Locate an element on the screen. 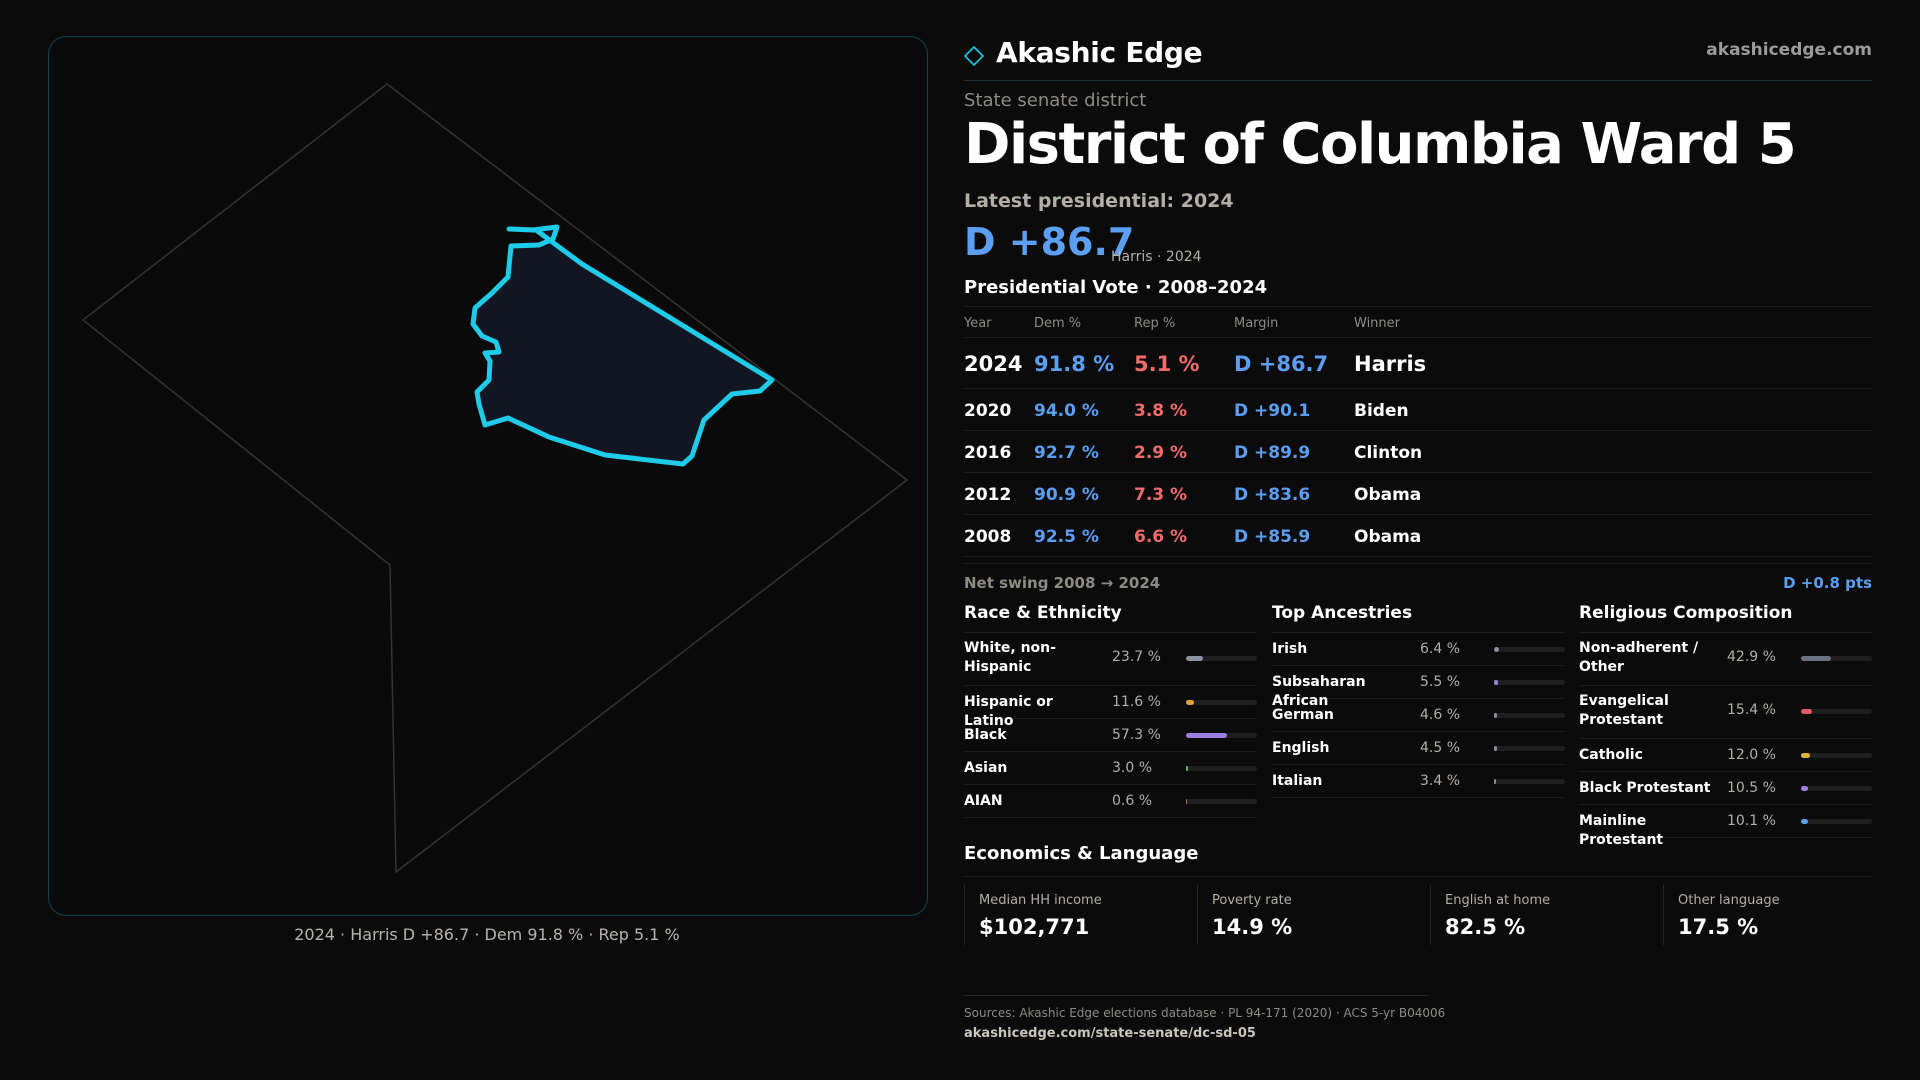 The width and height of the screenshot is (1920, 1080). column-header-margin: Margin is located at coordinates (1256, 323).